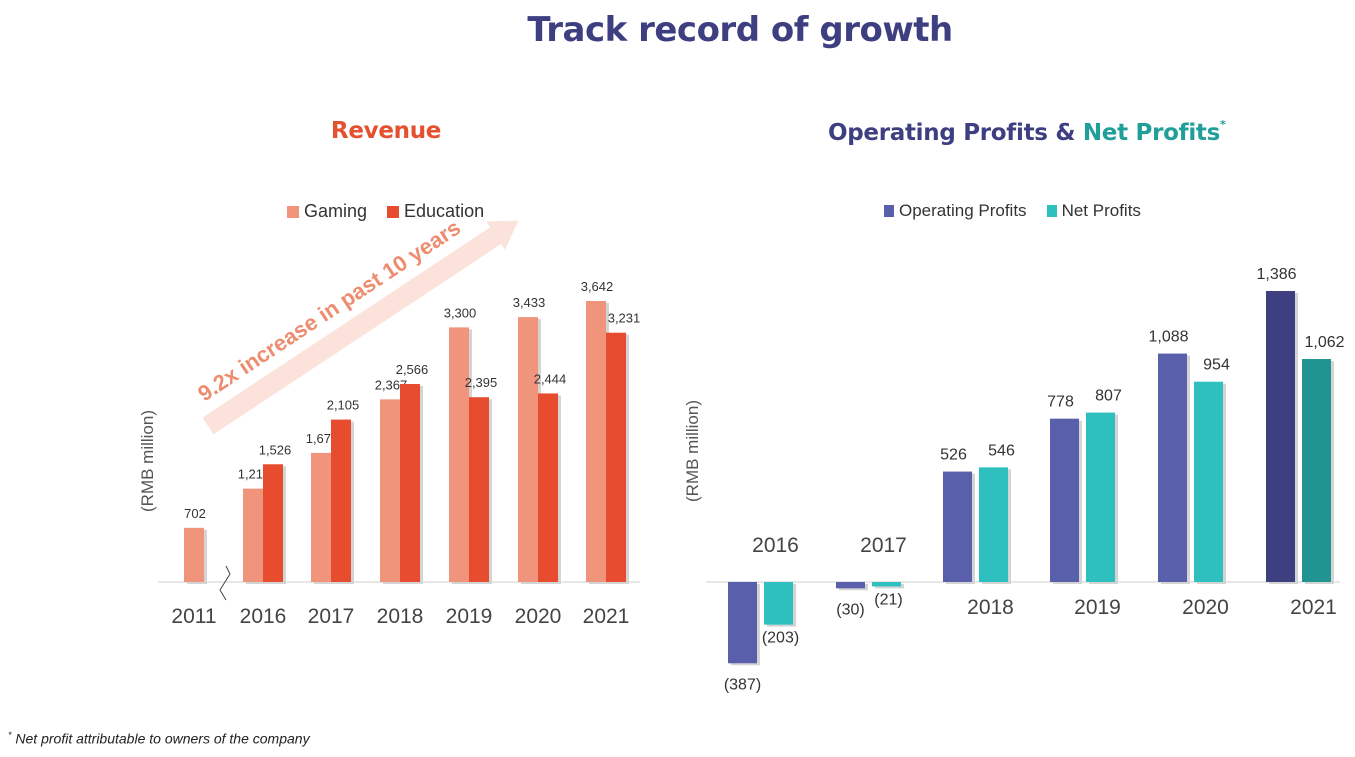  What do you see at coordinates (481, 382) in the screenshot?
I see `label-education-2019: 2,395` at bounding box center [481, 382].